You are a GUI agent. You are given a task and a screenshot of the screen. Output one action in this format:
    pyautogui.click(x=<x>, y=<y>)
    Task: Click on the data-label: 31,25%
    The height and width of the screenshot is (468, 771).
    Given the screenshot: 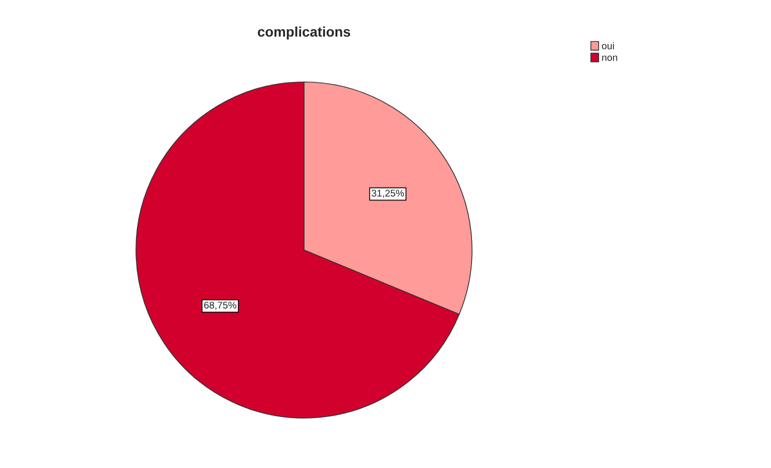 What is the action you would take?
    pyautogui.click(x=388, y=194)
    